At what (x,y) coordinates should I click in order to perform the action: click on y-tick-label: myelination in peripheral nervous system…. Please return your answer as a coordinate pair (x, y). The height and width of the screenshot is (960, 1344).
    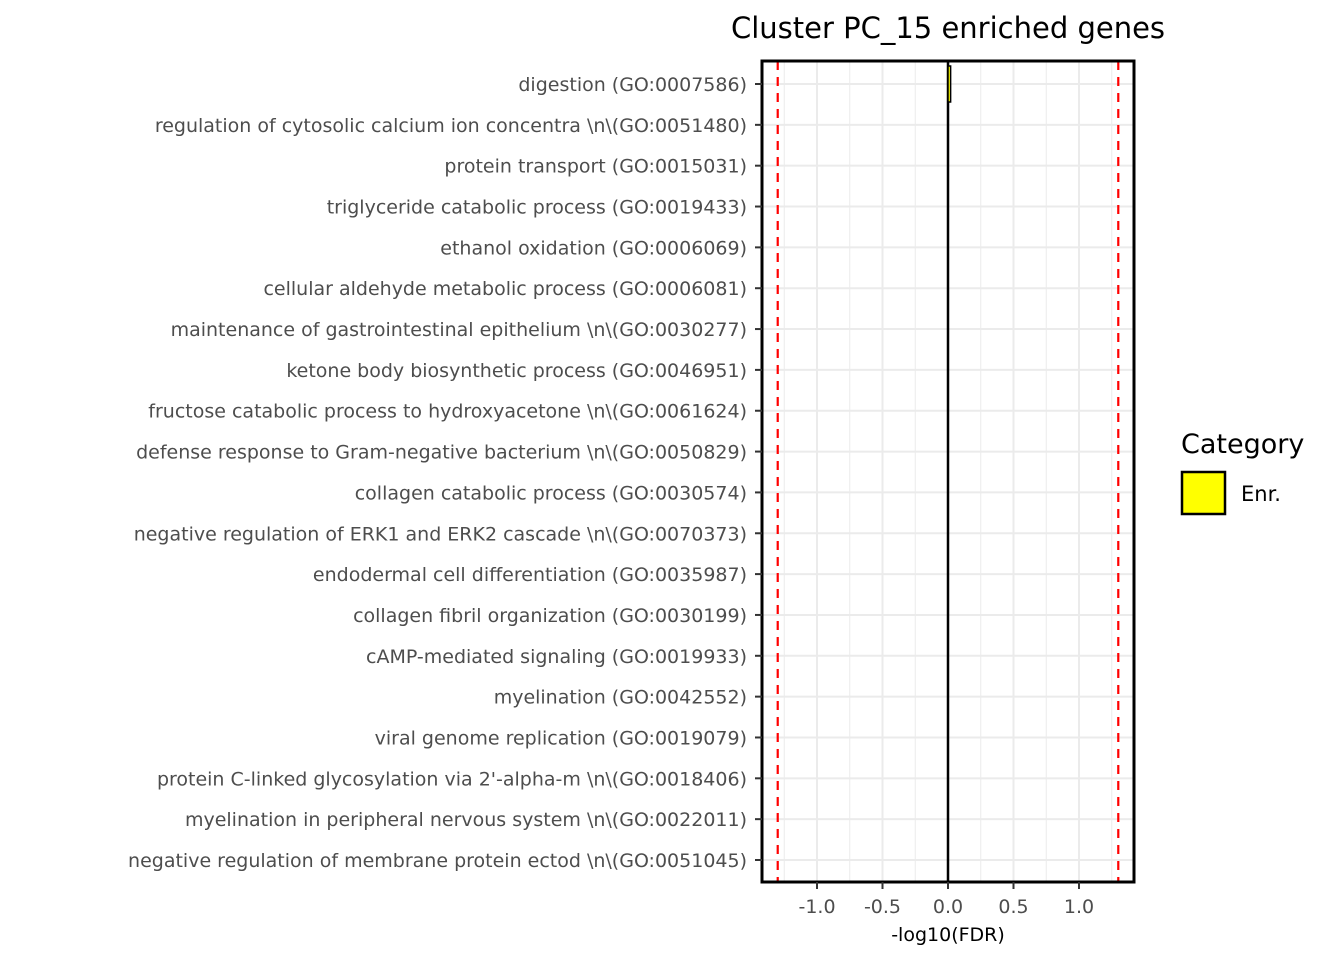
    Looking at the image, I should click on (466, 820).